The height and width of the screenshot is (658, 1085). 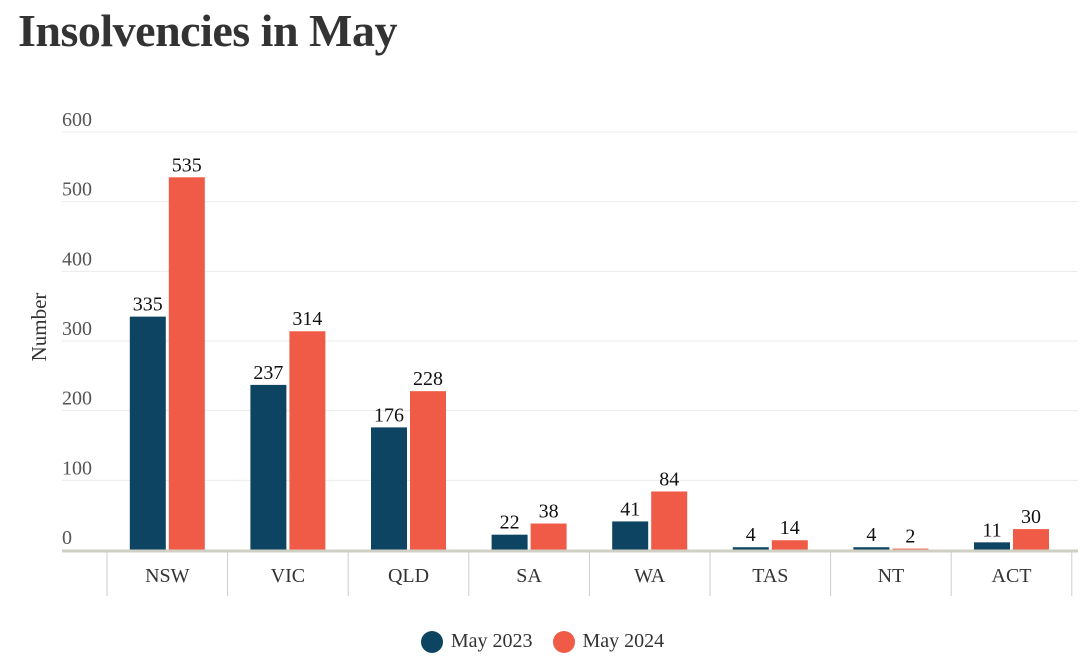 I want to click on bar-qld-2024, so click(x=428, y=470).